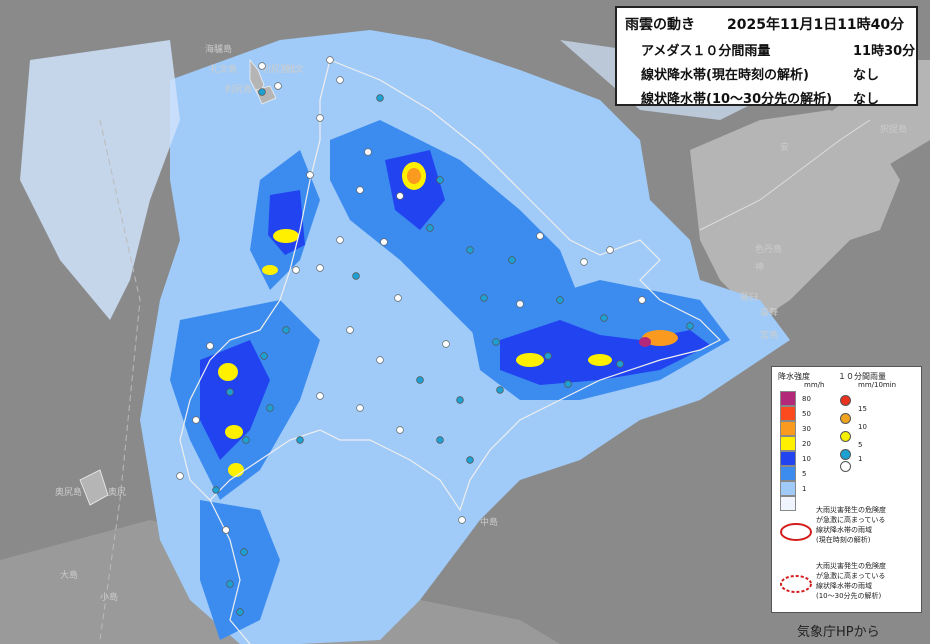  Describe the element at coordinates (94, 487) in the screenshot. I see `okushiri-island` at that location.